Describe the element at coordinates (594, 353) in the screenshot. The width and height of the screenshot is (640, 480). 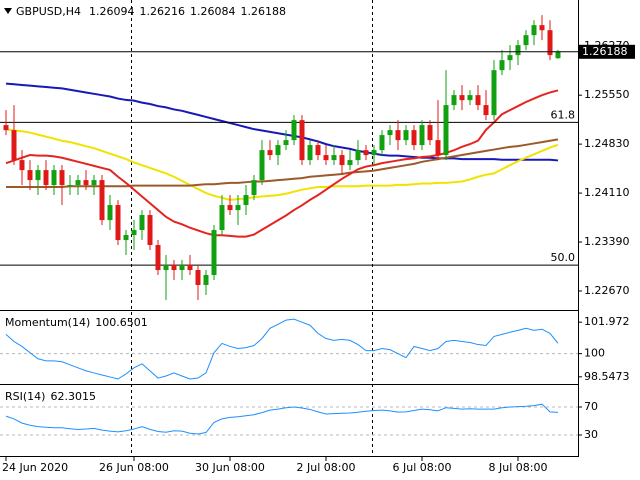
I see `y-tick-label: 100` at that location.